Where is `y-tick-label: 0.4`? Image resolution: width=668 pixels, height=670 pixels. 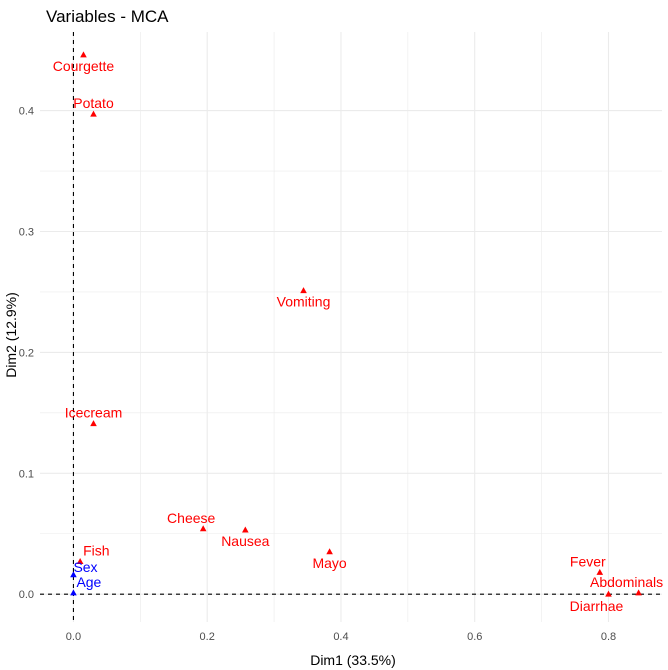 y-tick-label: 0.4 is located at coordinates (26, 112).